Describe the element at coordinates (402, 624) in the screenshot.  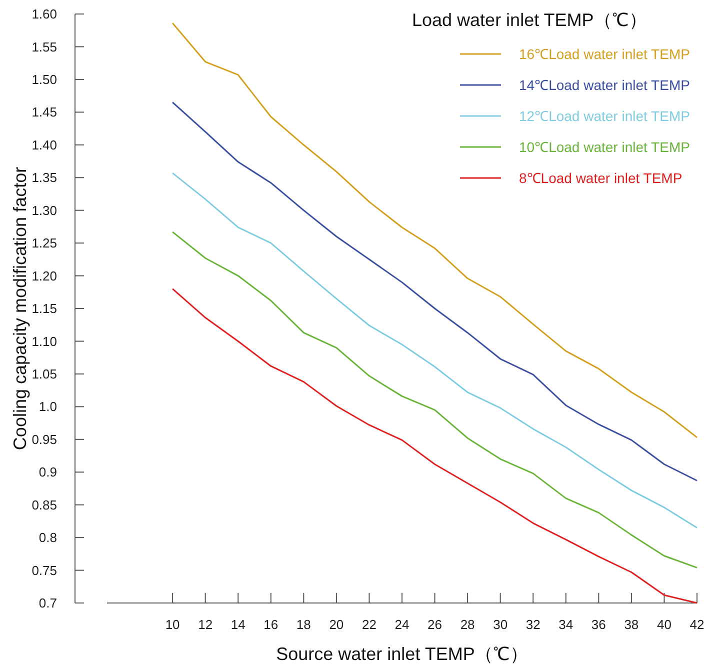
I see `x-tick-label: 24` at that location.